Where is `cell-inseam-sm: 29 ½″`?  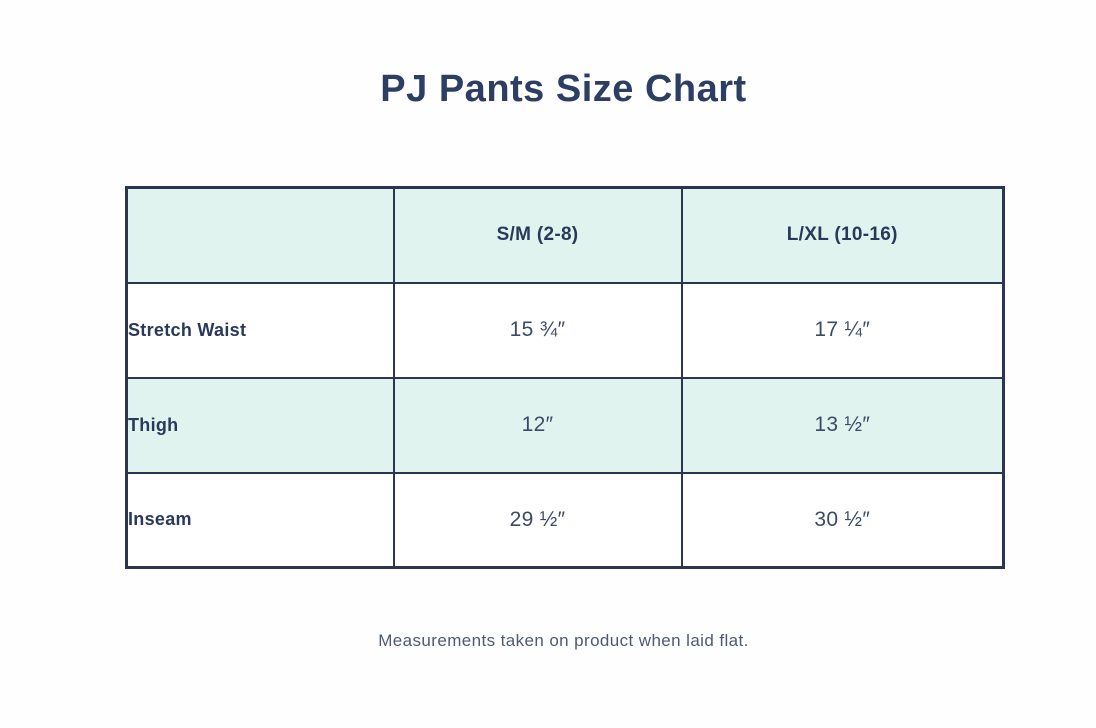
cell-inseam-sm: 29 ½″ is located at coordinates (537, 520).